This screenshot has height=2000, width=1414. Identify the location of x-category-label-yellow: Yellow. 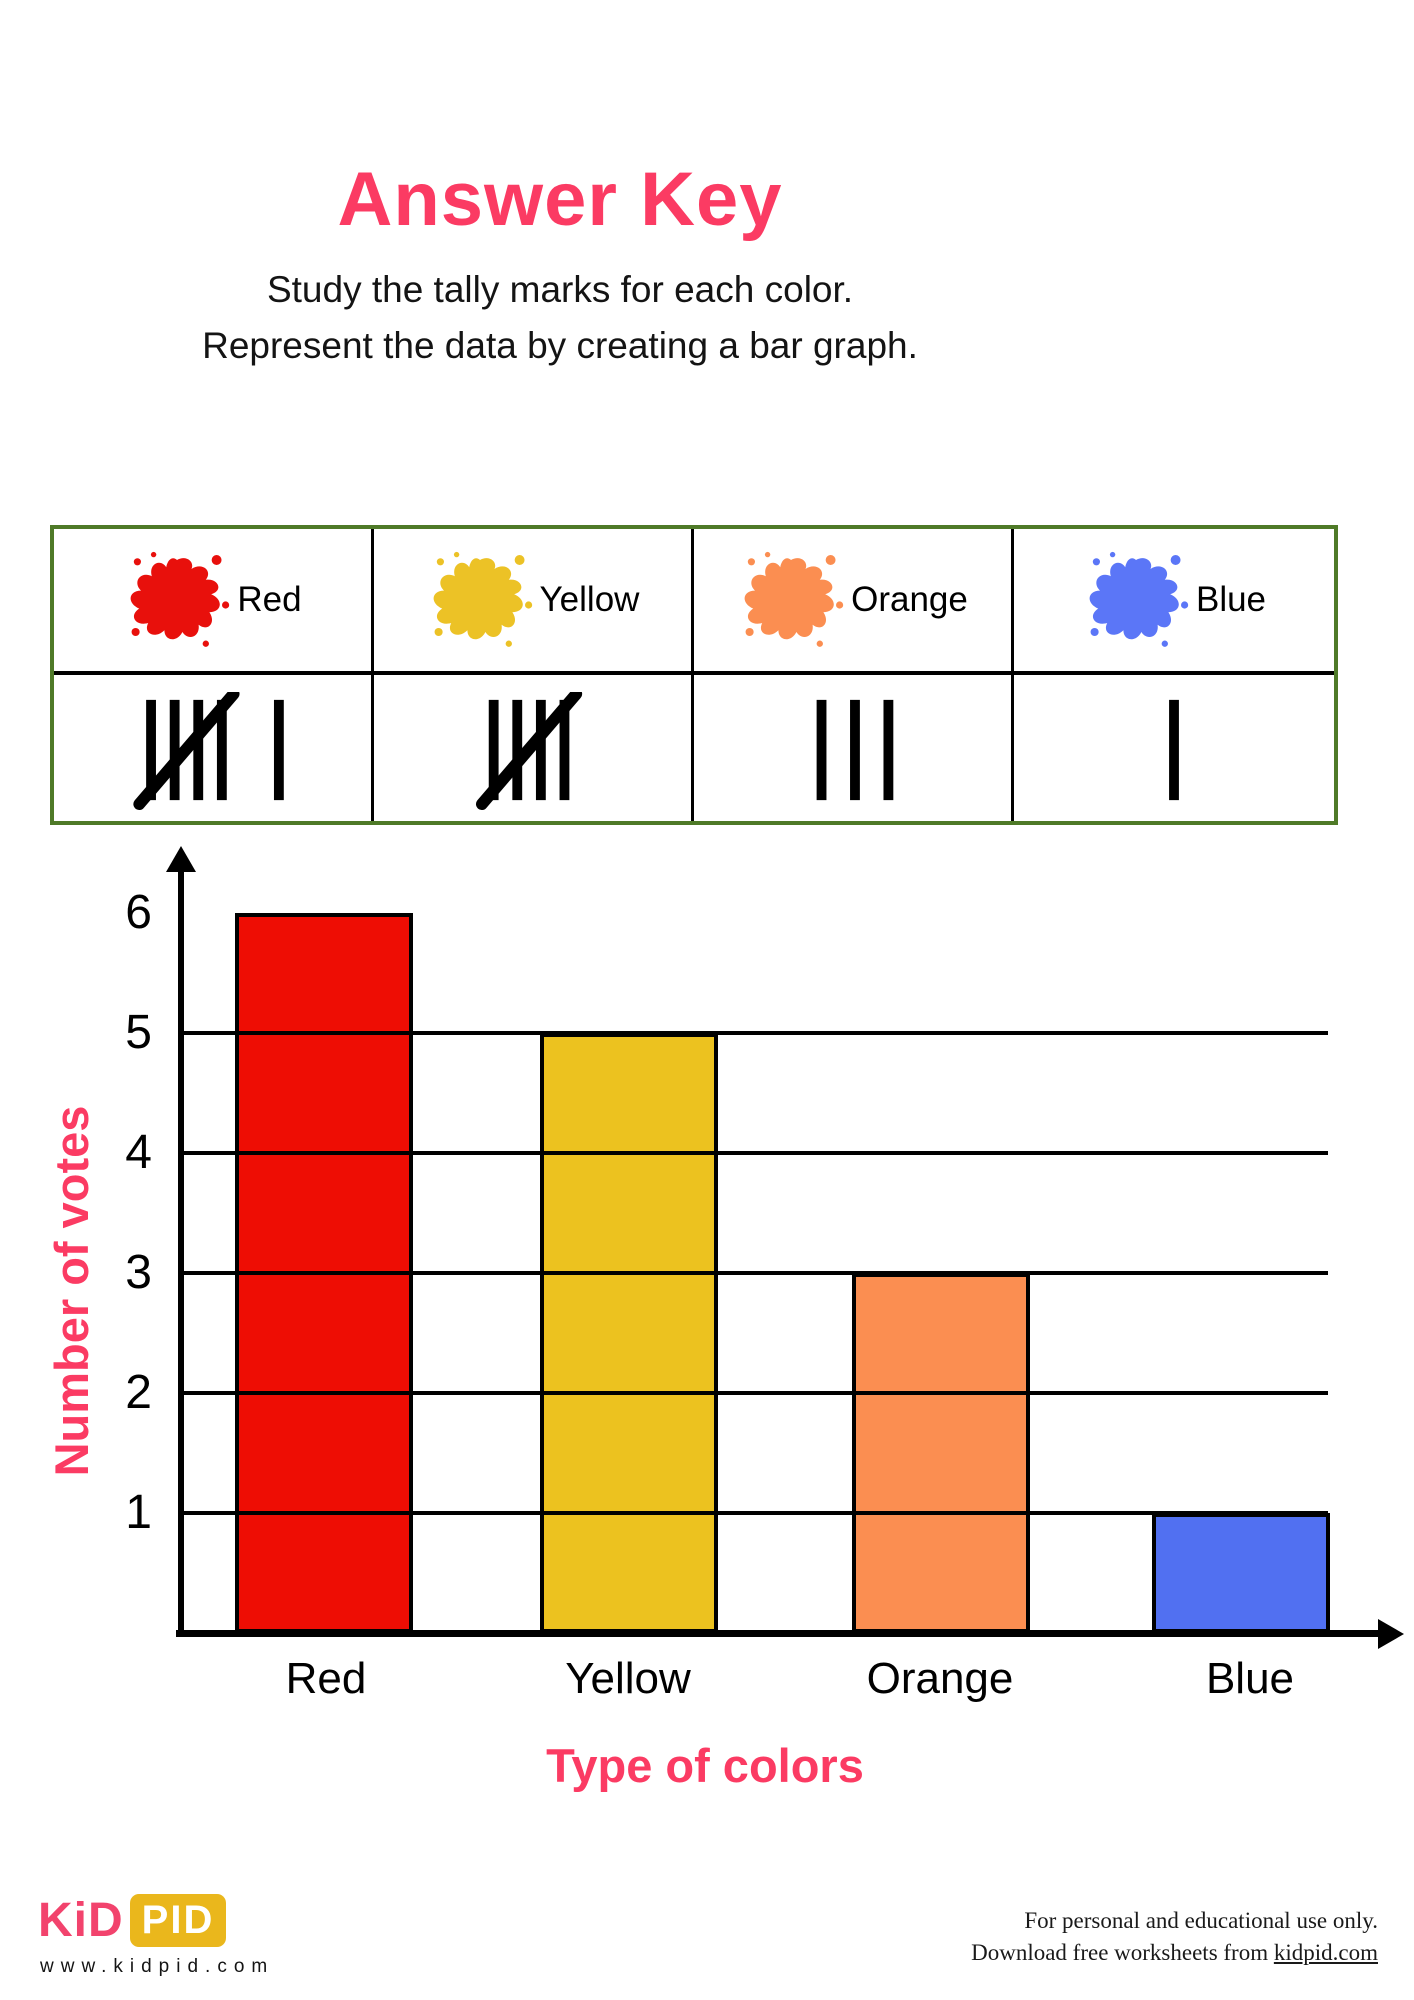
(628, 1678).